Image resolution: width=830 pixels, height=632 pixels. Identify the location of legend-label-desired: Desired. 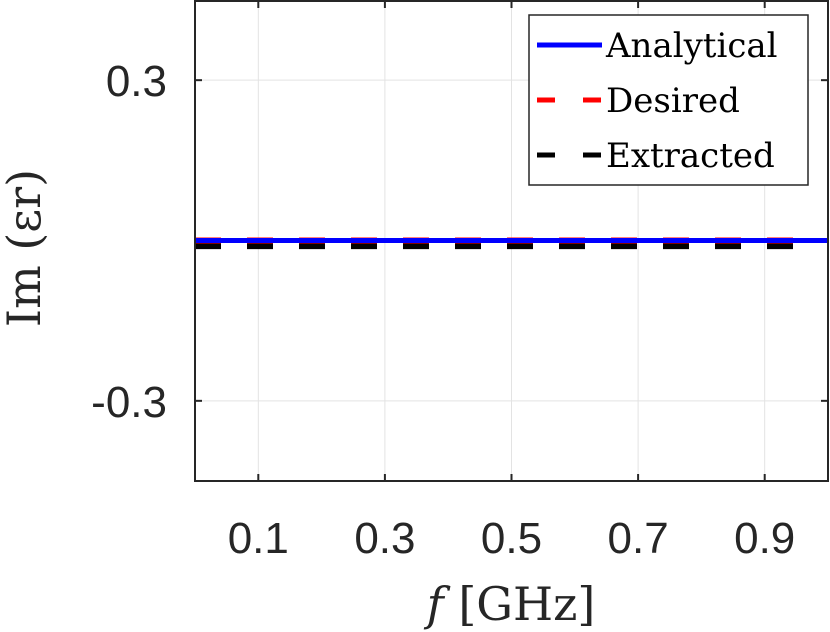
(673, 101).